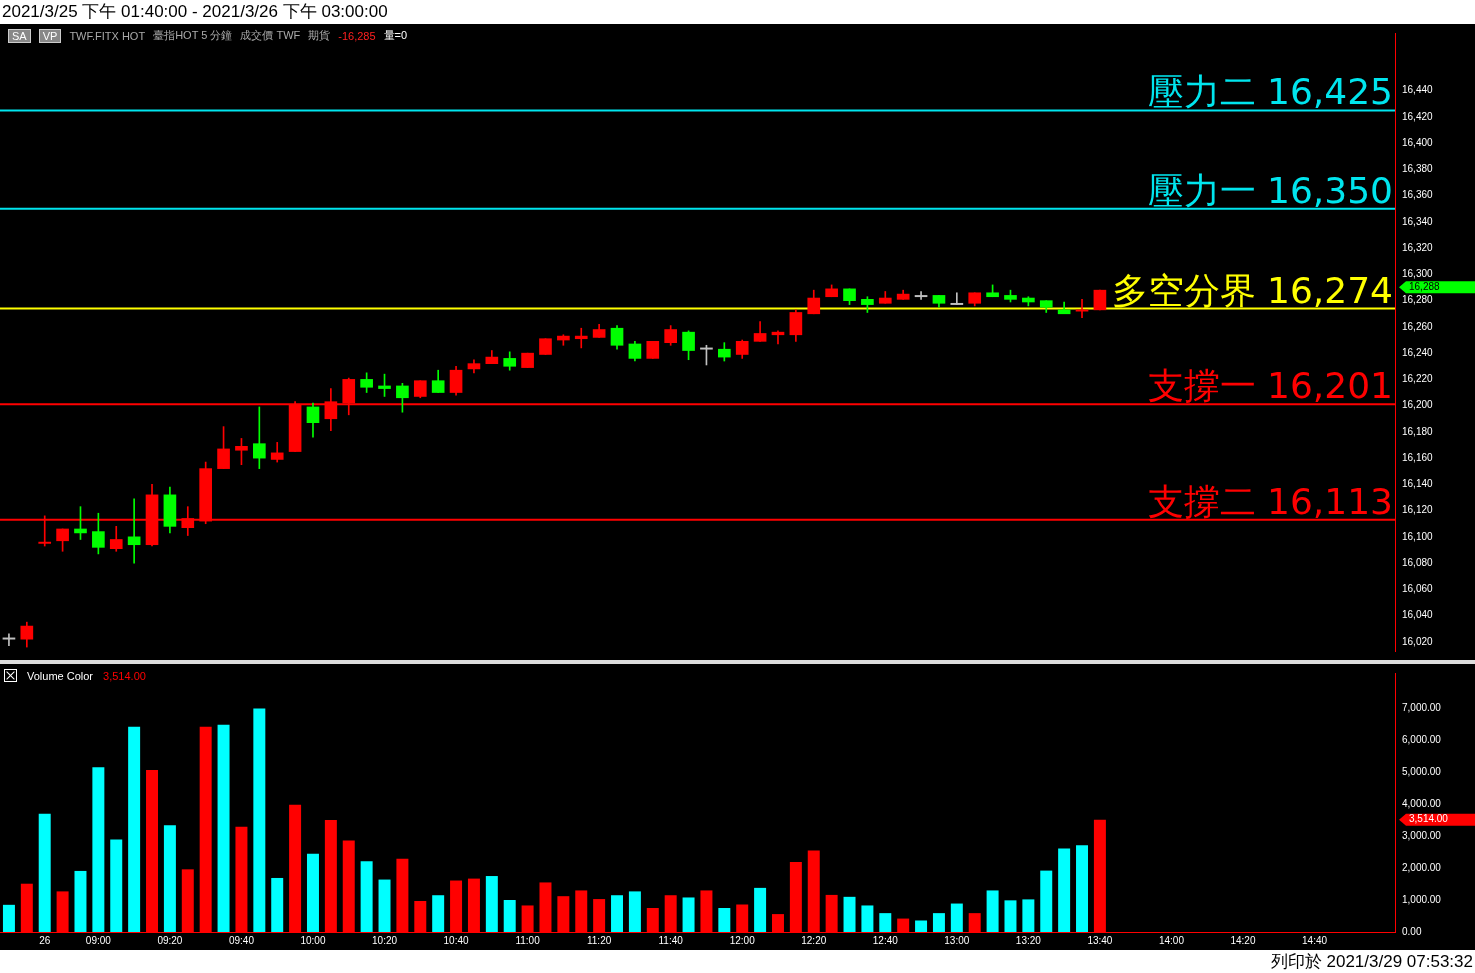  I want to click on x-tick-label: 13:00, so click(957, 940).